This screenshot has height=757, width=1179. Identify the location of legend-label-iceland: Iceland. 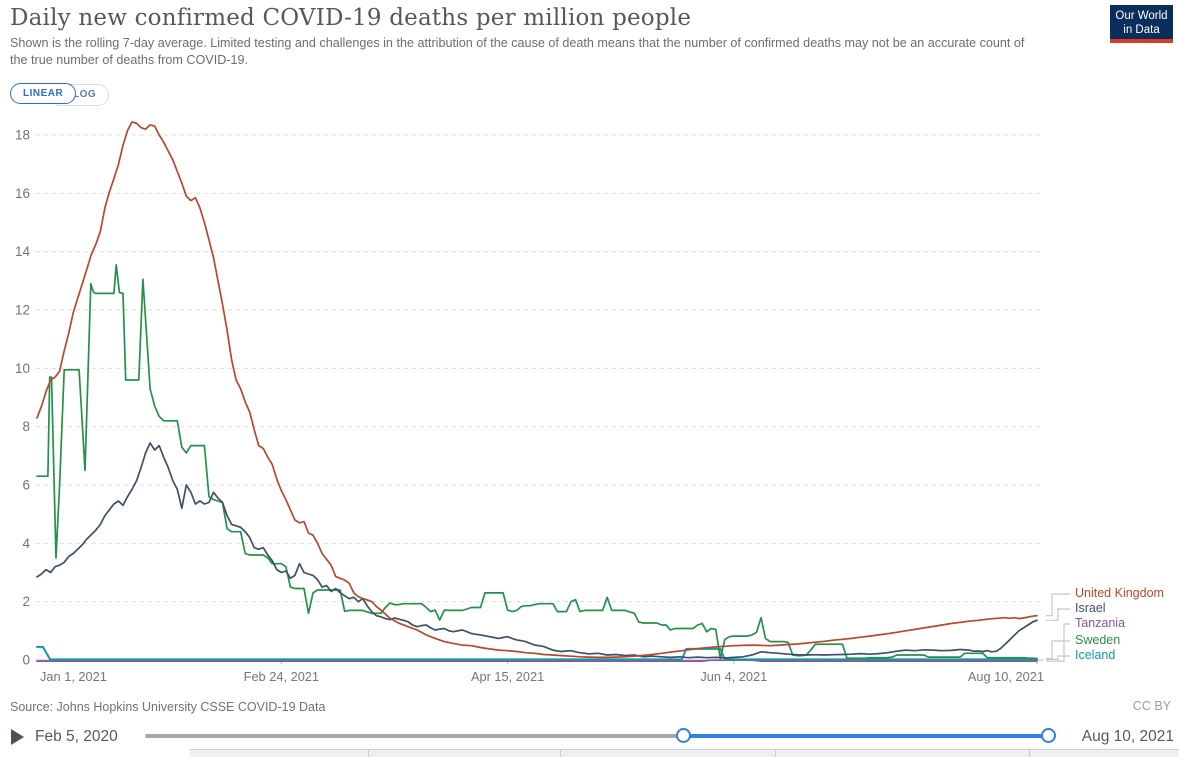
(1095, 655).